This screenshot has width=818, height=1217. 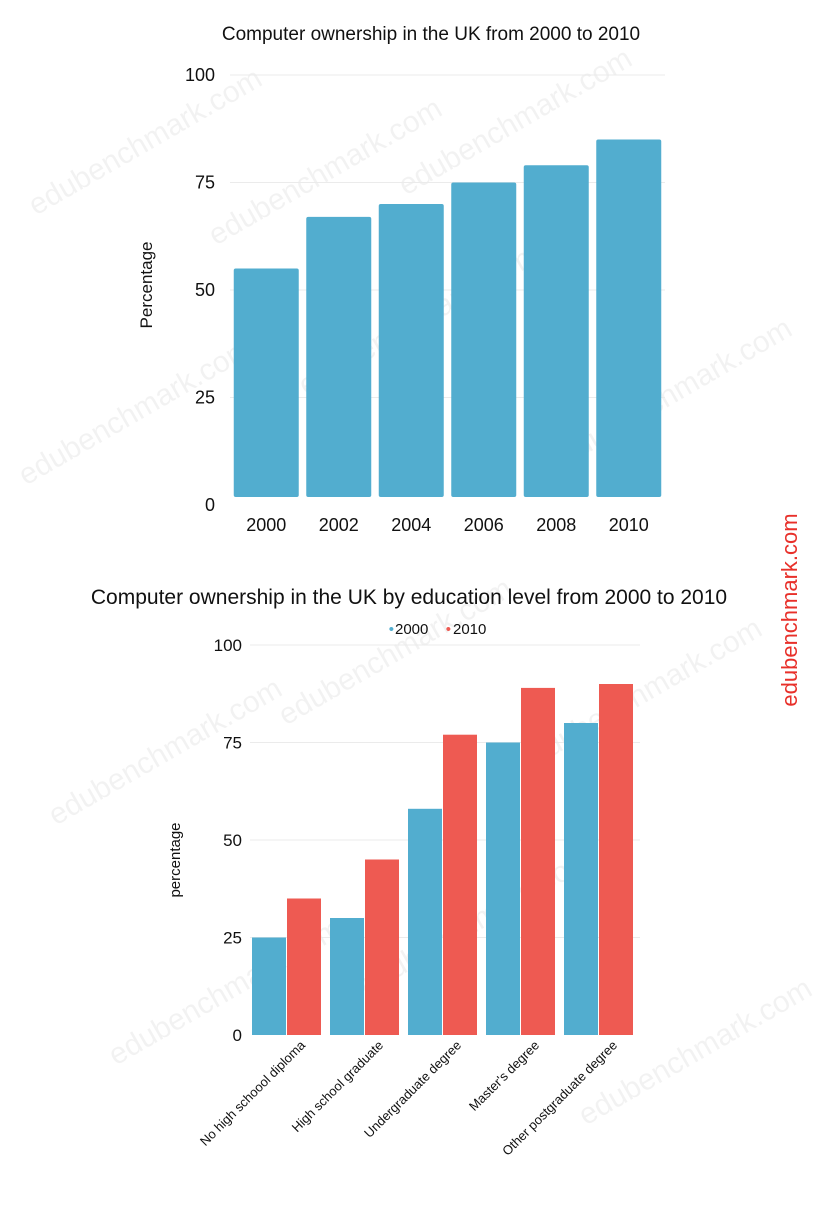 I want to click on chart2-y-tick-label: 100, so click(x=228, y=645).